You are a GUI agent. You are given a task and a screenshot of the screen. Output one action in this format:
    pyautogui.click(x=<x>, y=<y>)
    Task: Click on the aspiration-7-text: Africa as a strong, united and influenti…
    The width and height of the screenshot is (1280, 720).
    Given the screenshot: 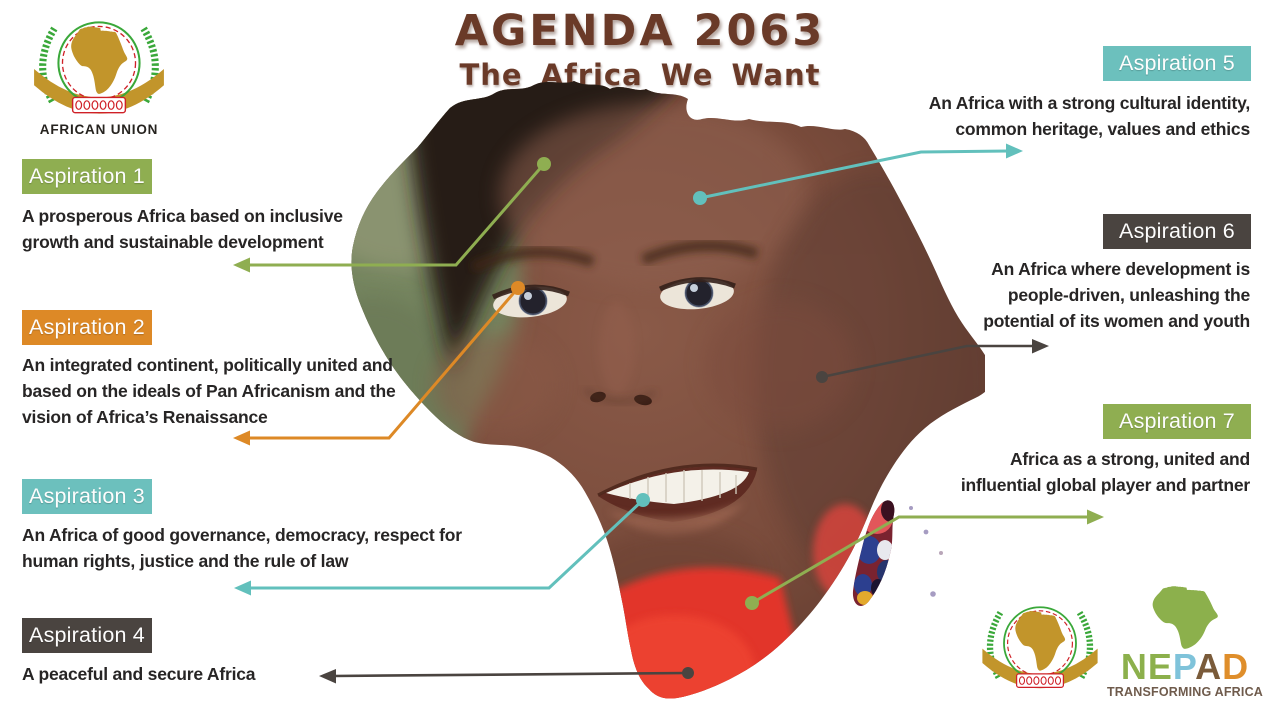 What is the action you would take?
    pyautogui.click(x=1105, y=472)
    